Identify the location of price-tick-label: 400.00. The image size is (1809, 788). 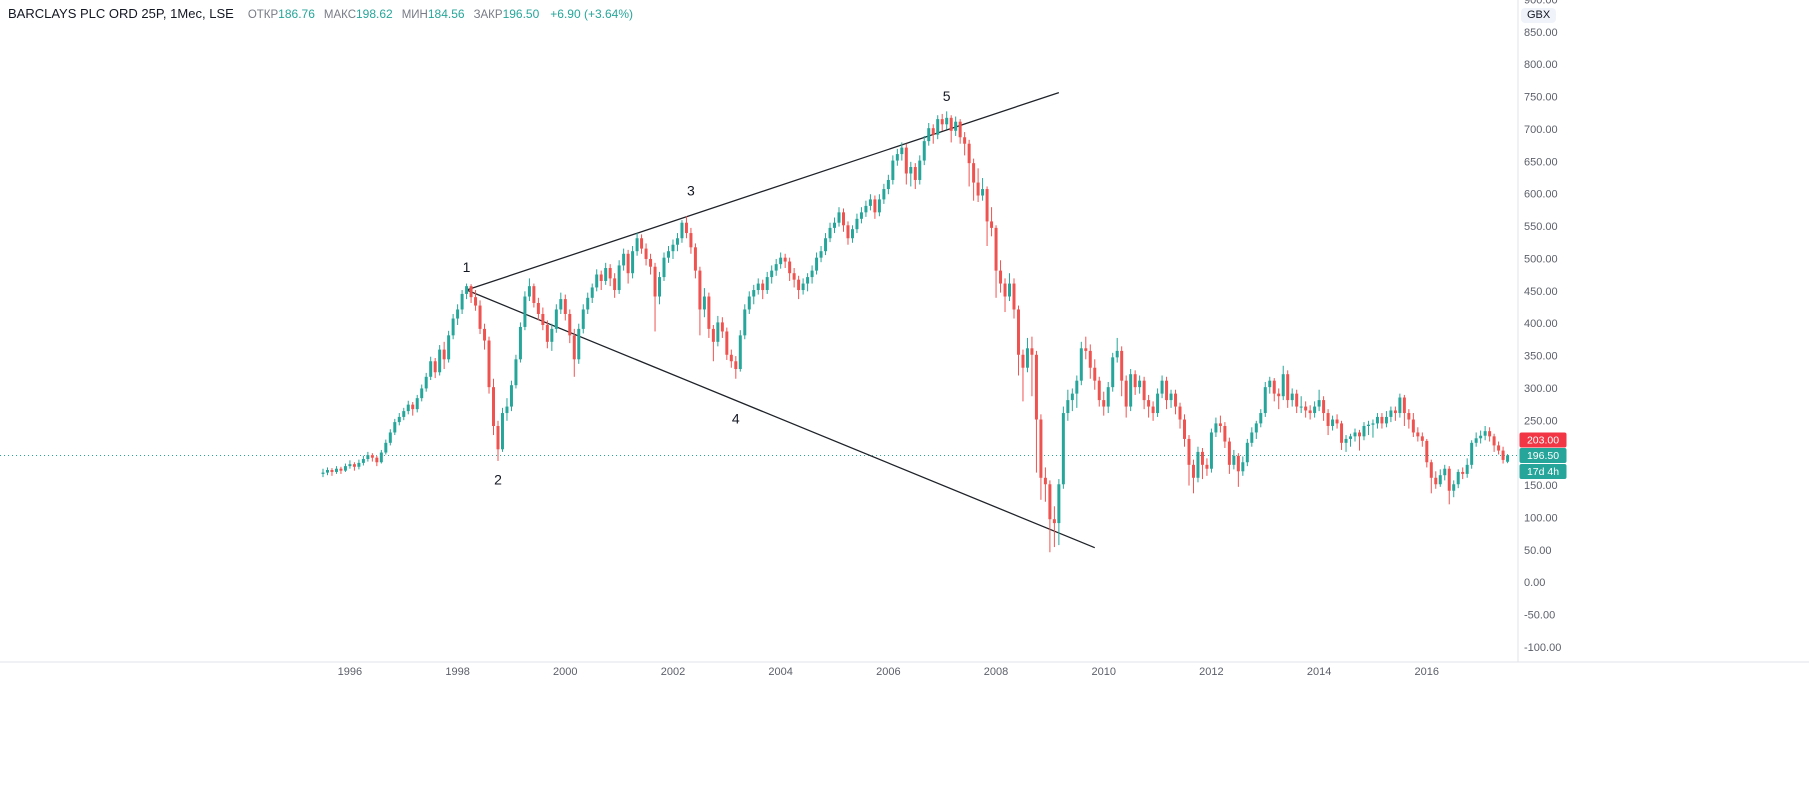
(1541, 324).